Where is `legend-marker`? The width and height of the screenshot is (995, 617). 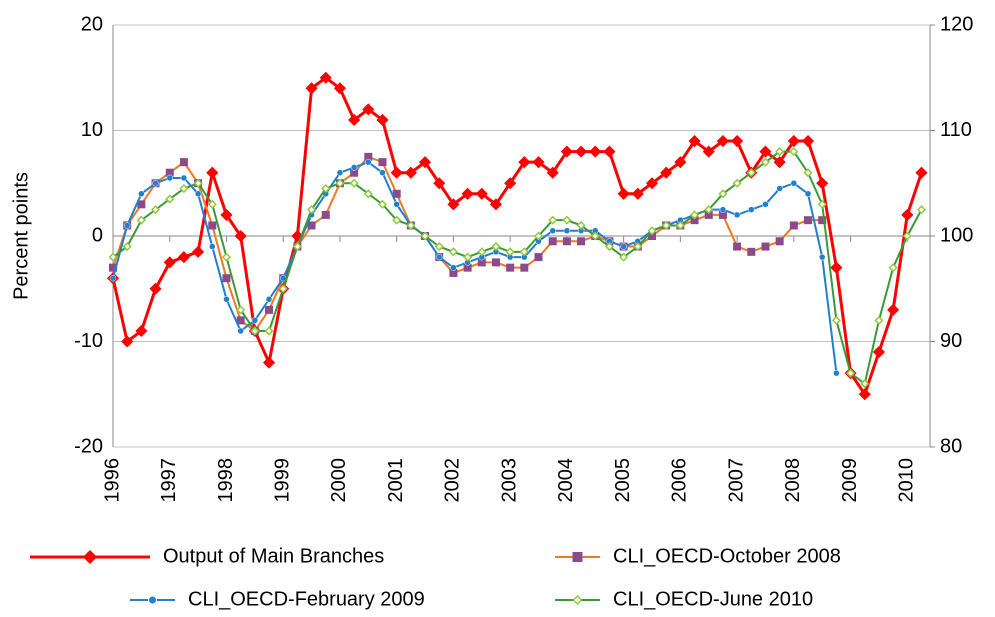
legend-marker is located at coordinates (577, 600).